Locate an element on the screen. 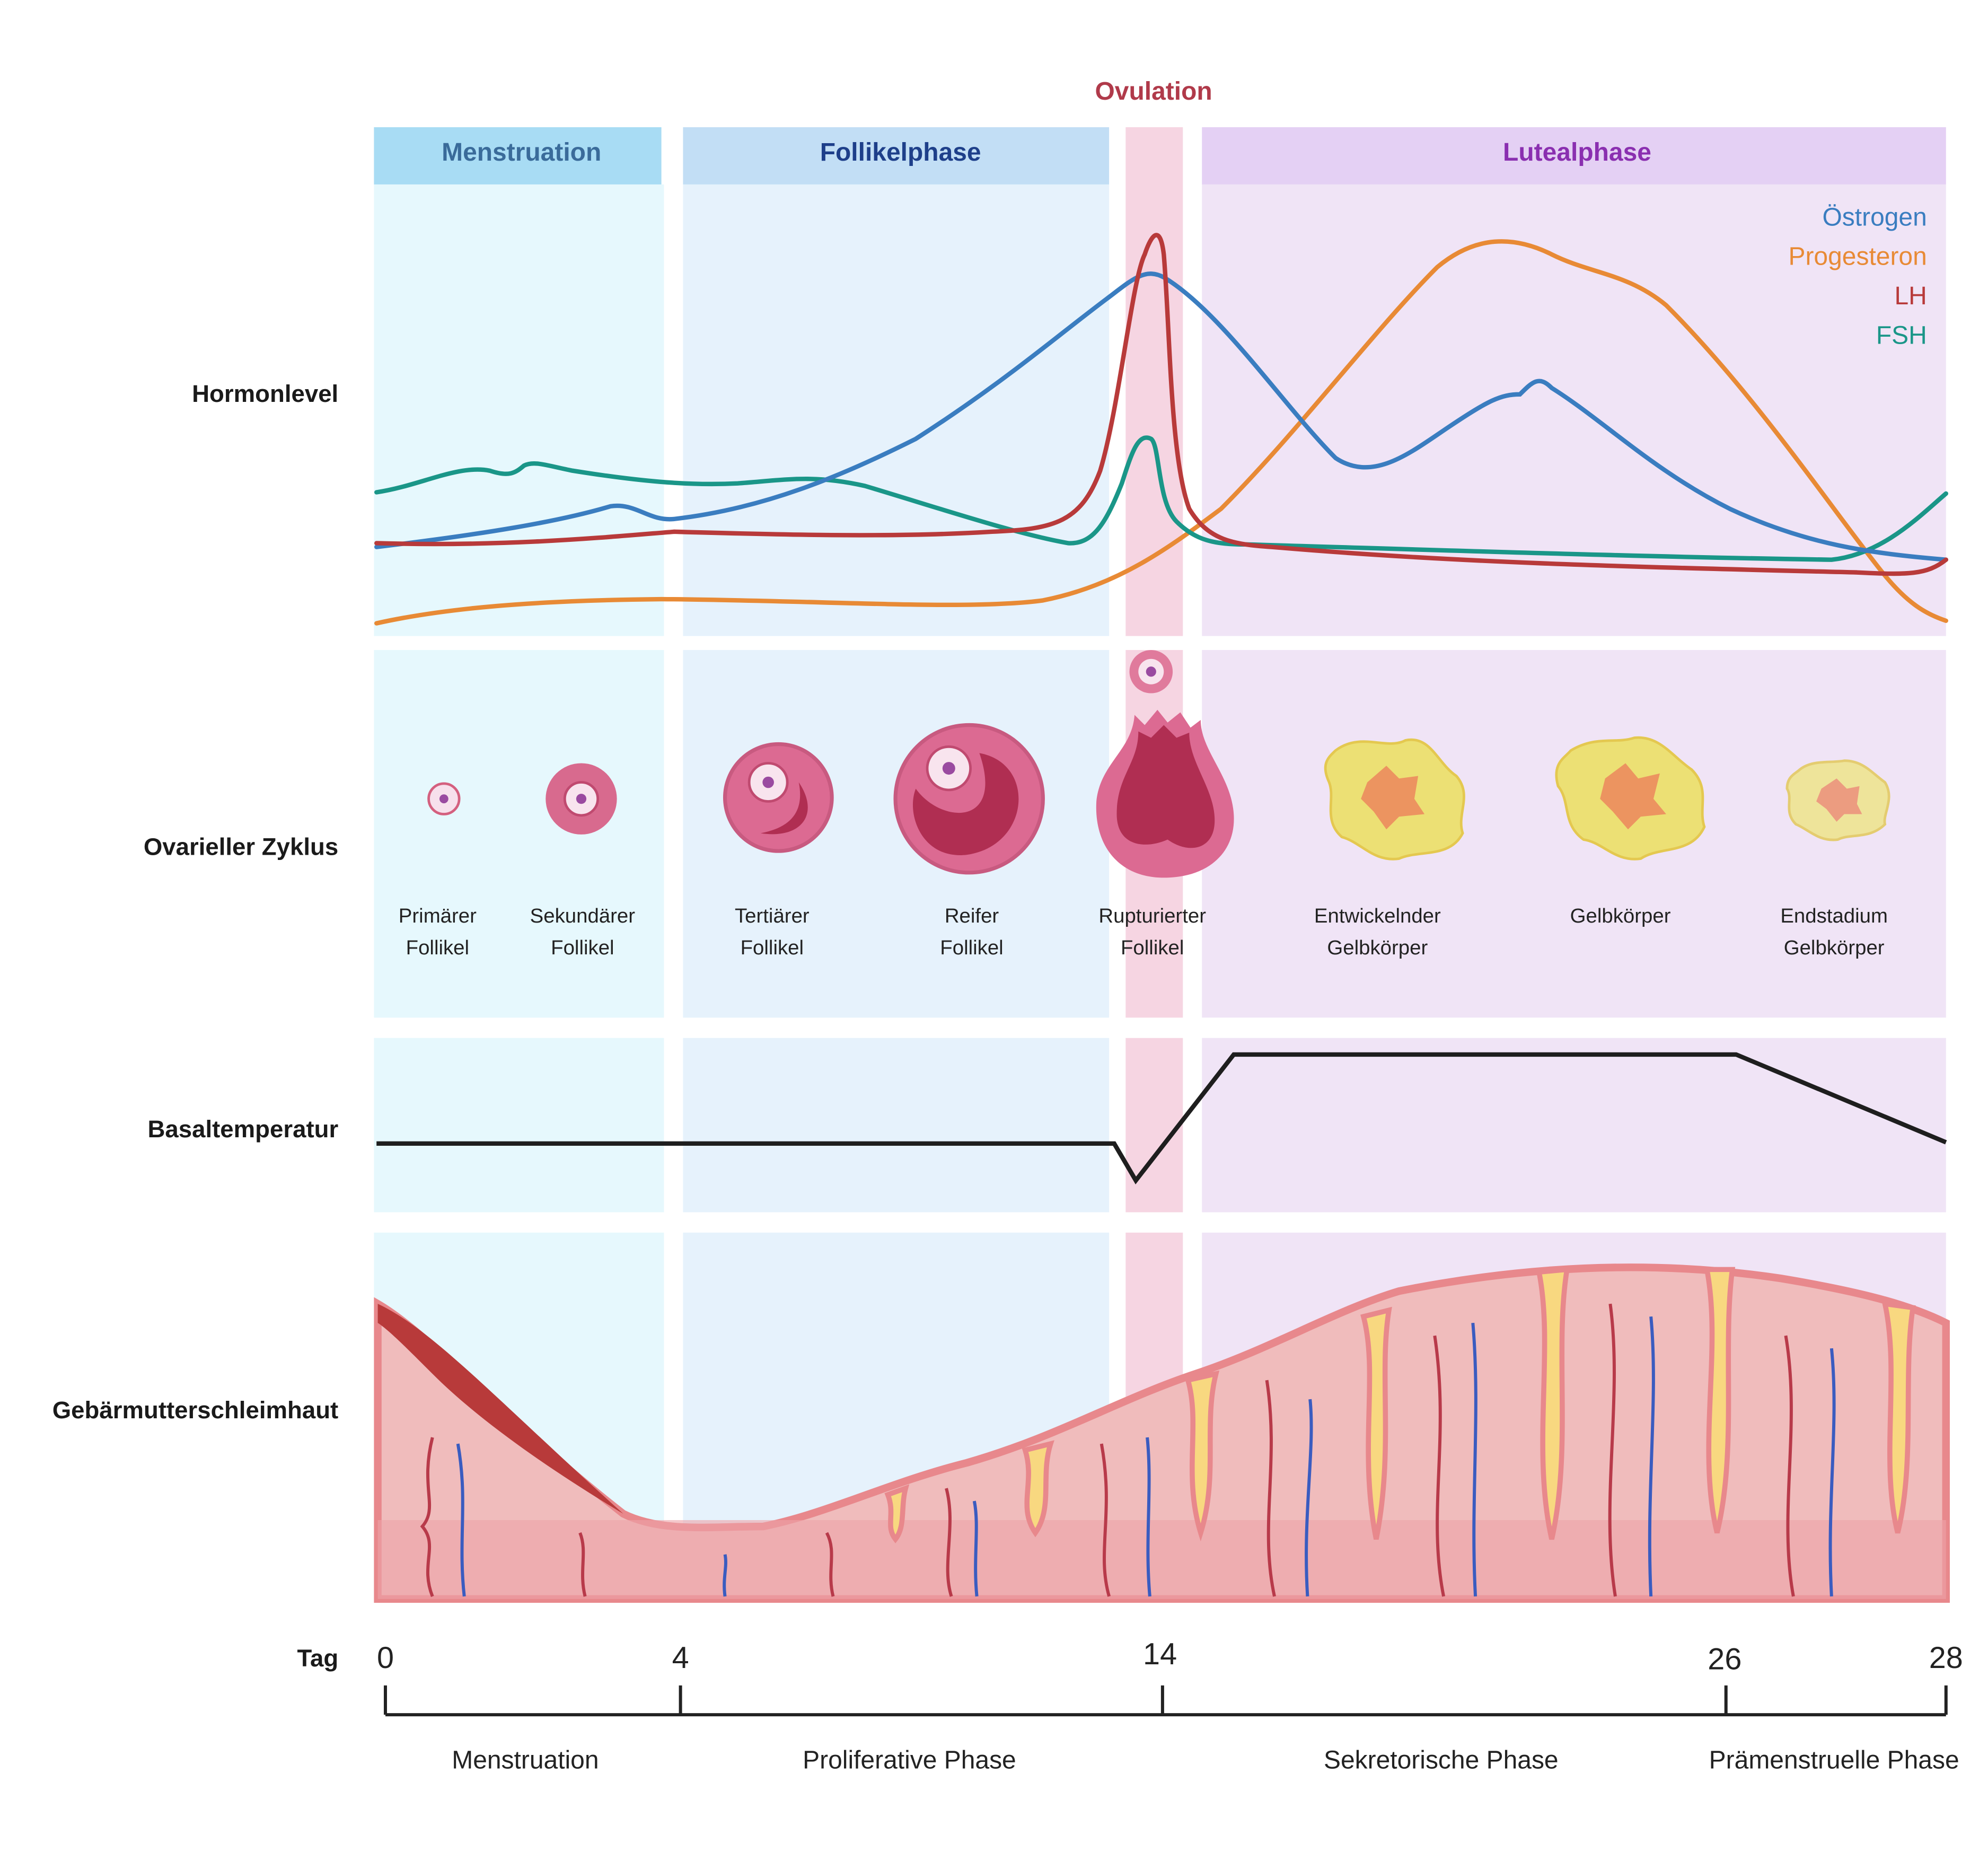  follicle-label: Primärer is located at coordinates (438, 916).